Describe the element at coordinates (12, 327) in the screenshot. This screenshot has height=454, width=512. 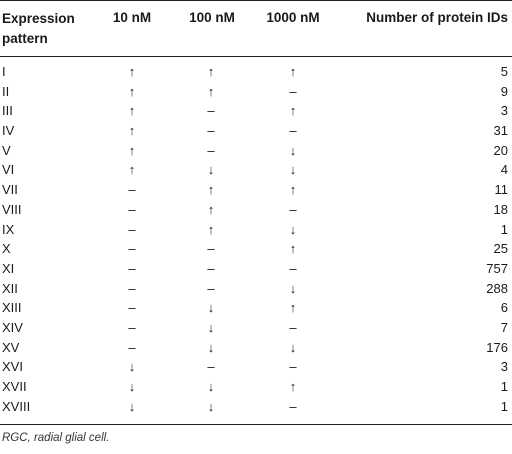
I see `pattern-cell: XIV` at that location.